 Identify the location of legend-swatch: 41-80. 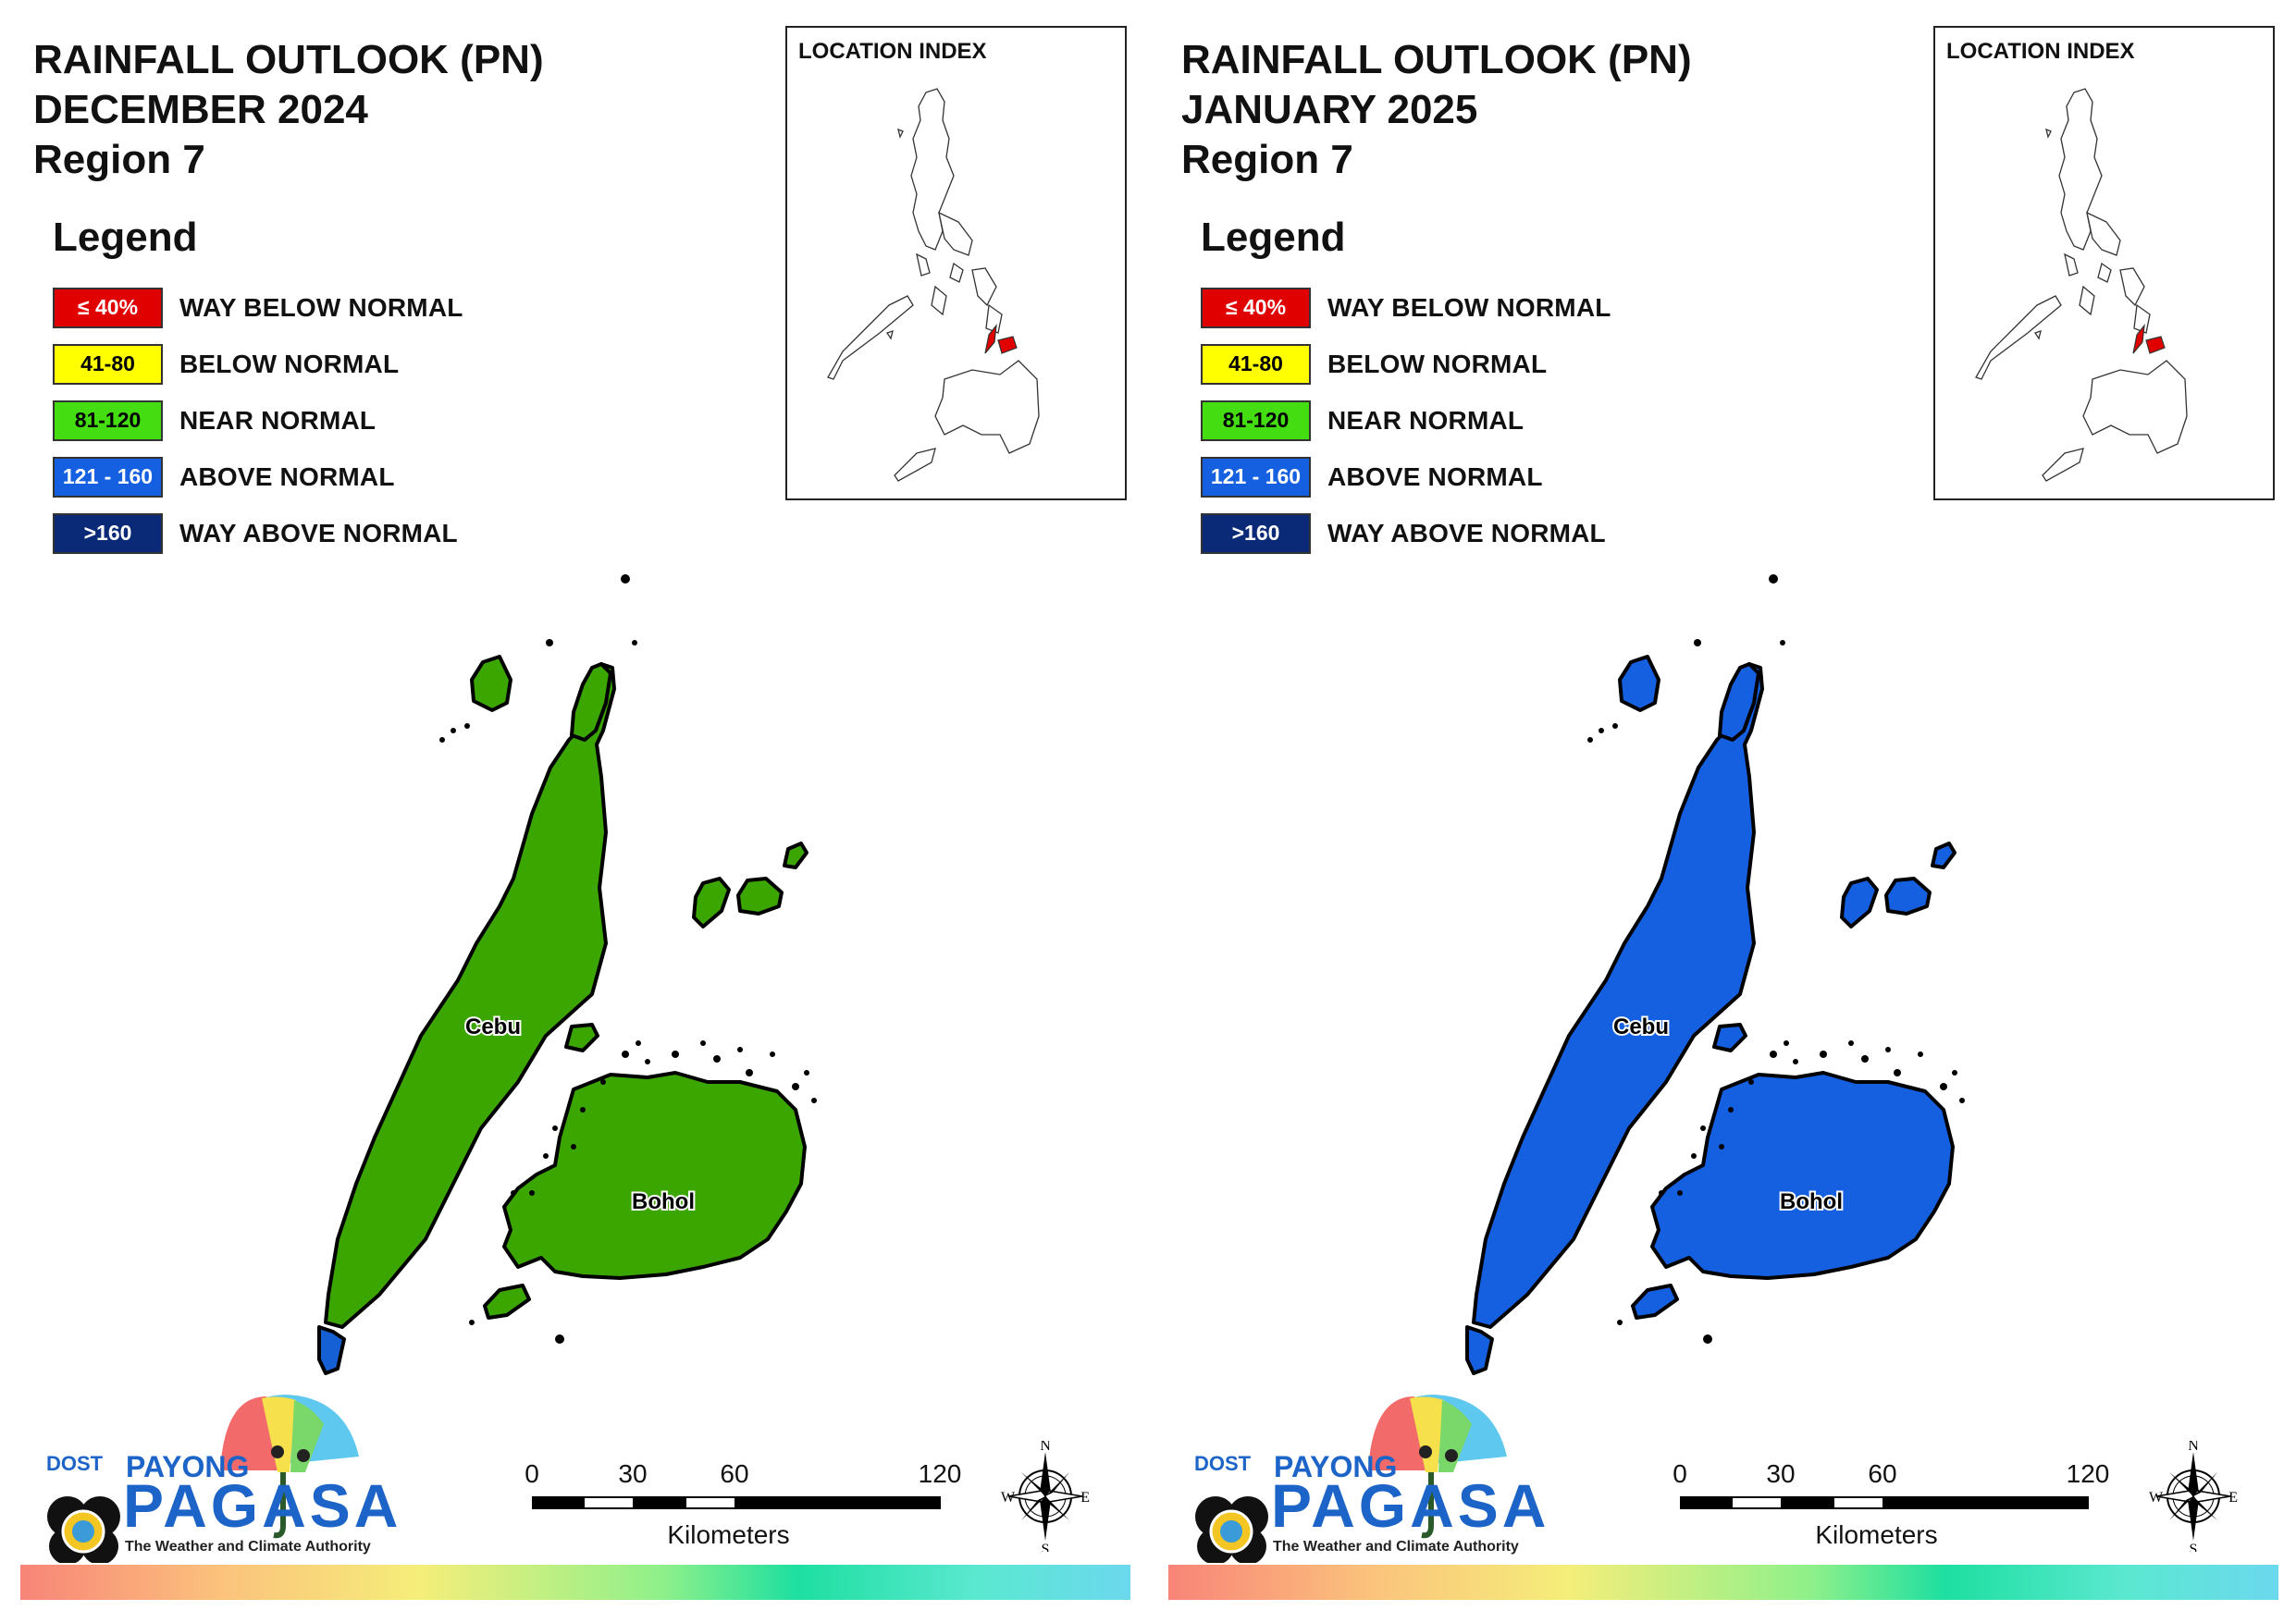
(1256, 364).